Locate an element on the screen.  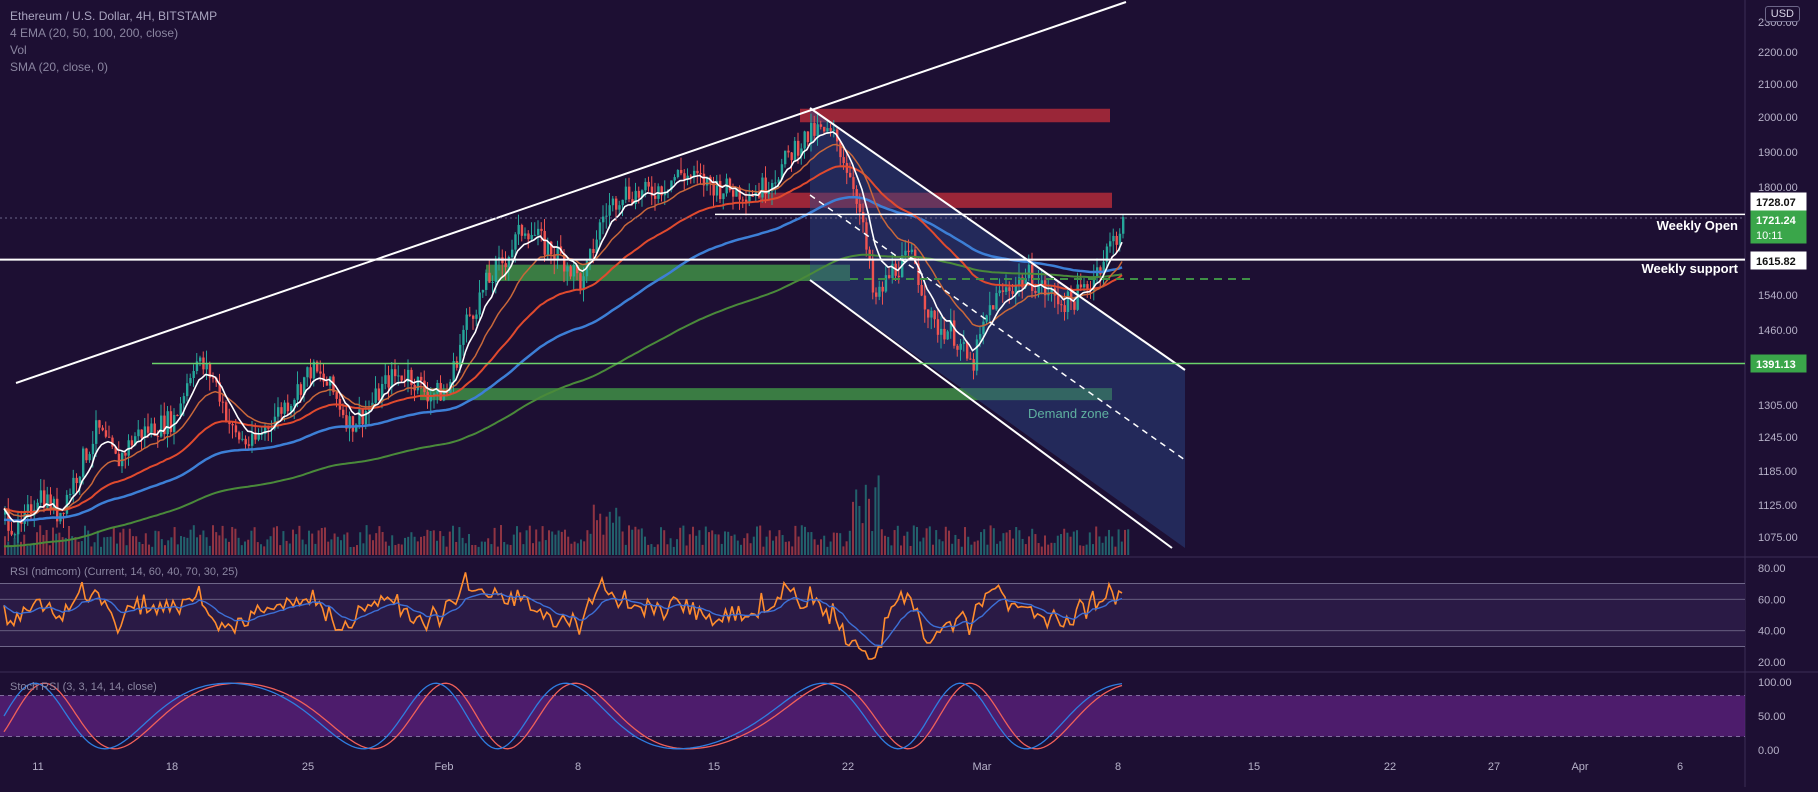
sma-indicator-label: SMA (20, close, 0) is located at coordinates (59, 67).